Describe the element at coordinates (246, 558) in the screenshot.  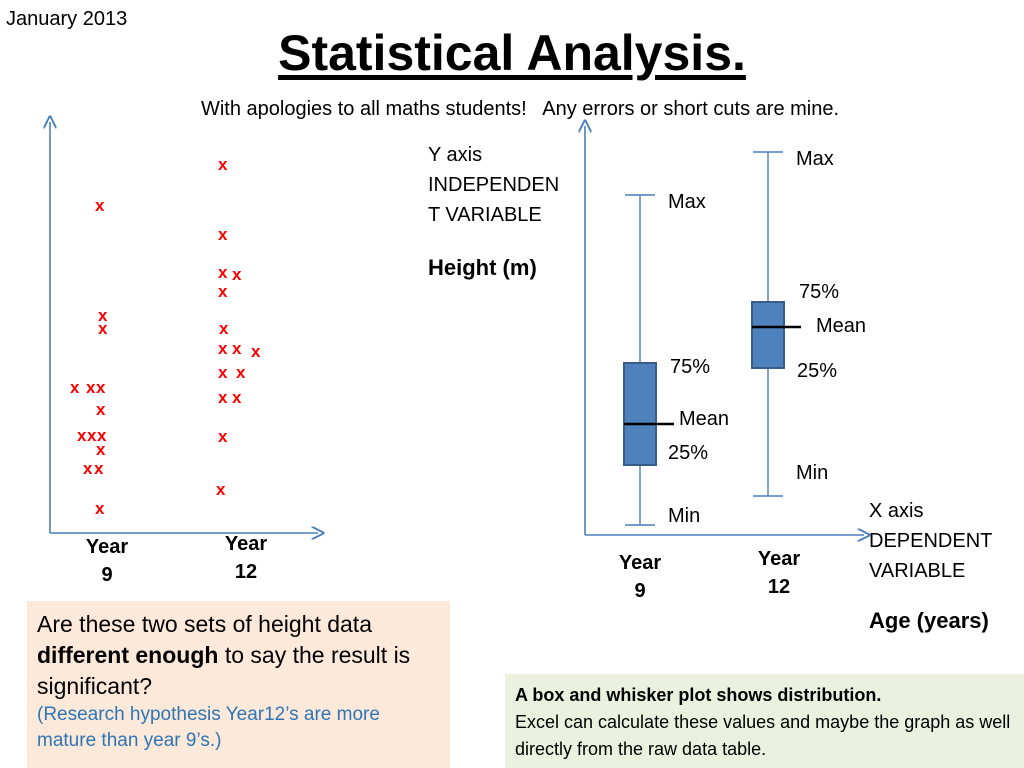
I see `dotplot-year12-label: Year 12` at that location.